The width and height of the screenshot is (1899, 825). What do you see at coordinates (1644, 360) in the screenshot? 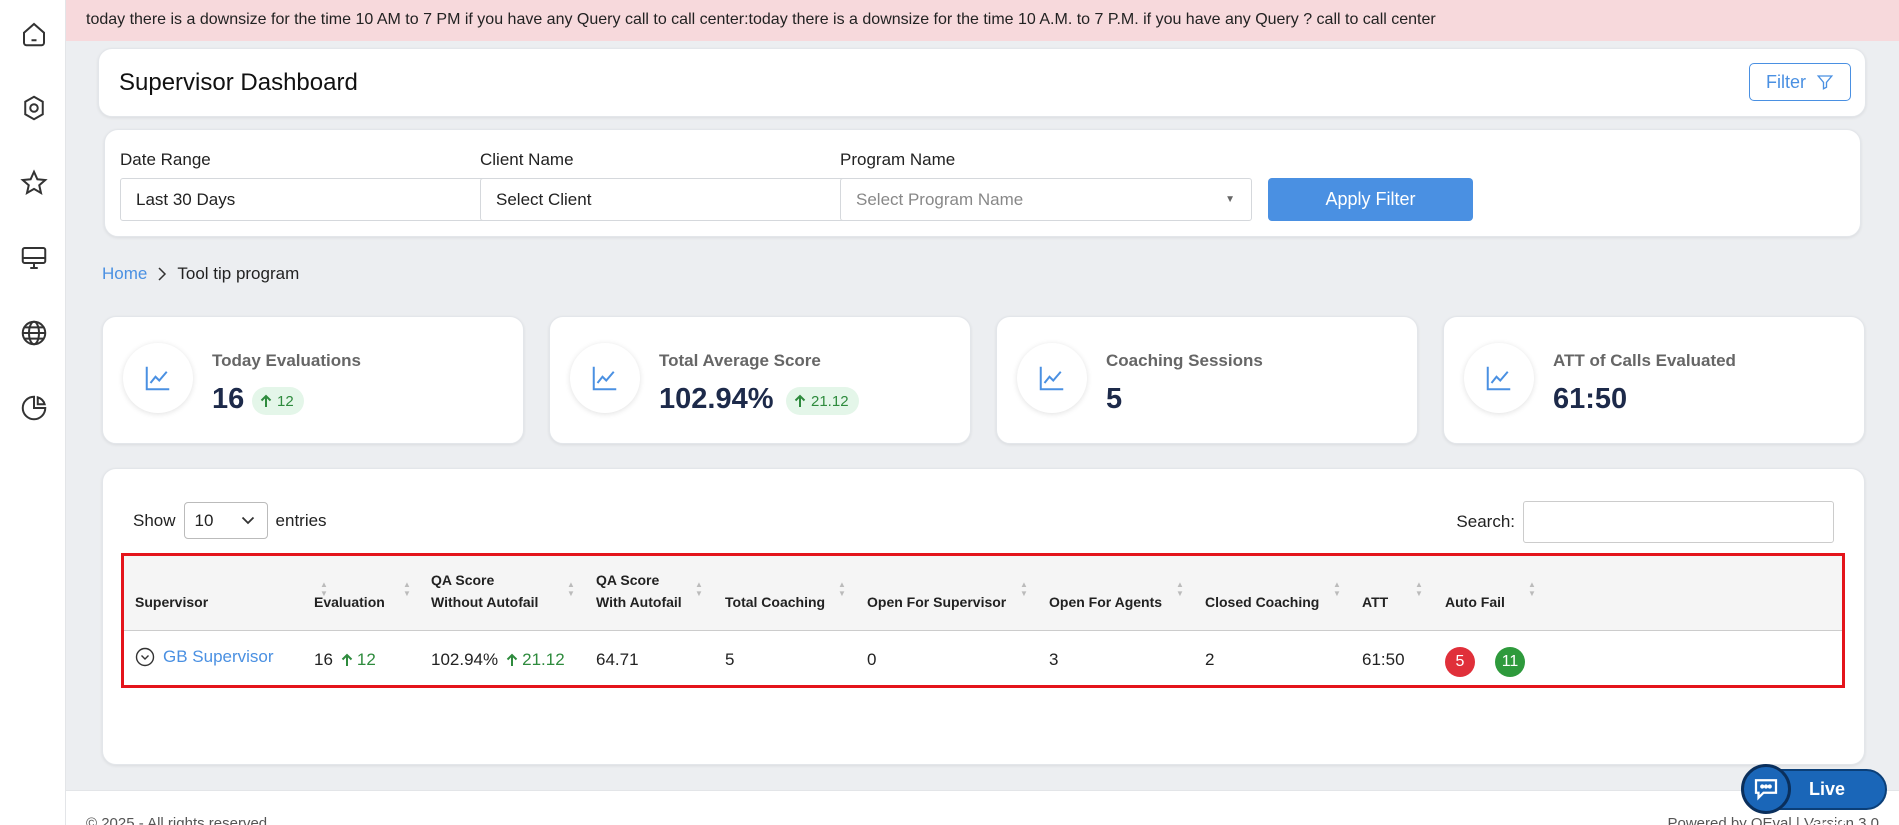
I see `stat-label: ATT of Calls Evaluated` at bounding box center [1644, 360].